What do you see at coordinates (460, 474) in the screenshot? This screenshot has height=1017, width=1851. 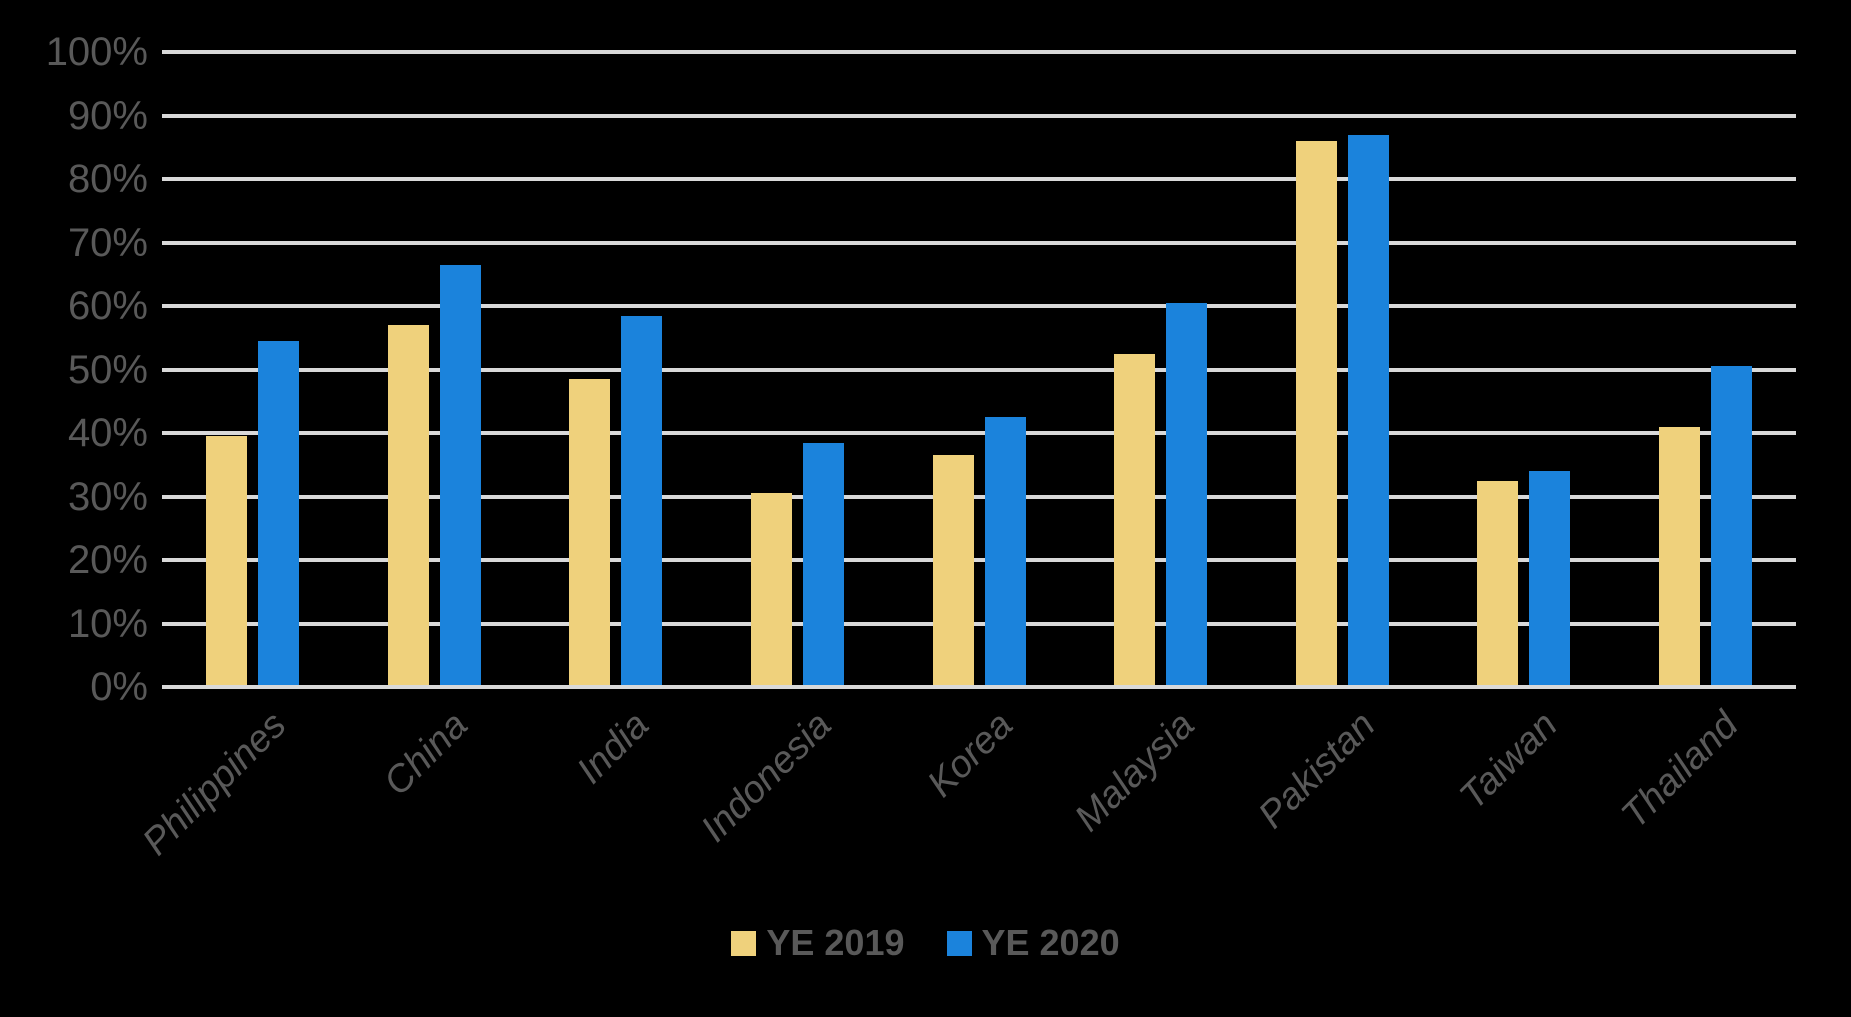 I see `bar-ye-2020-china` at bounding box center [460, 474].